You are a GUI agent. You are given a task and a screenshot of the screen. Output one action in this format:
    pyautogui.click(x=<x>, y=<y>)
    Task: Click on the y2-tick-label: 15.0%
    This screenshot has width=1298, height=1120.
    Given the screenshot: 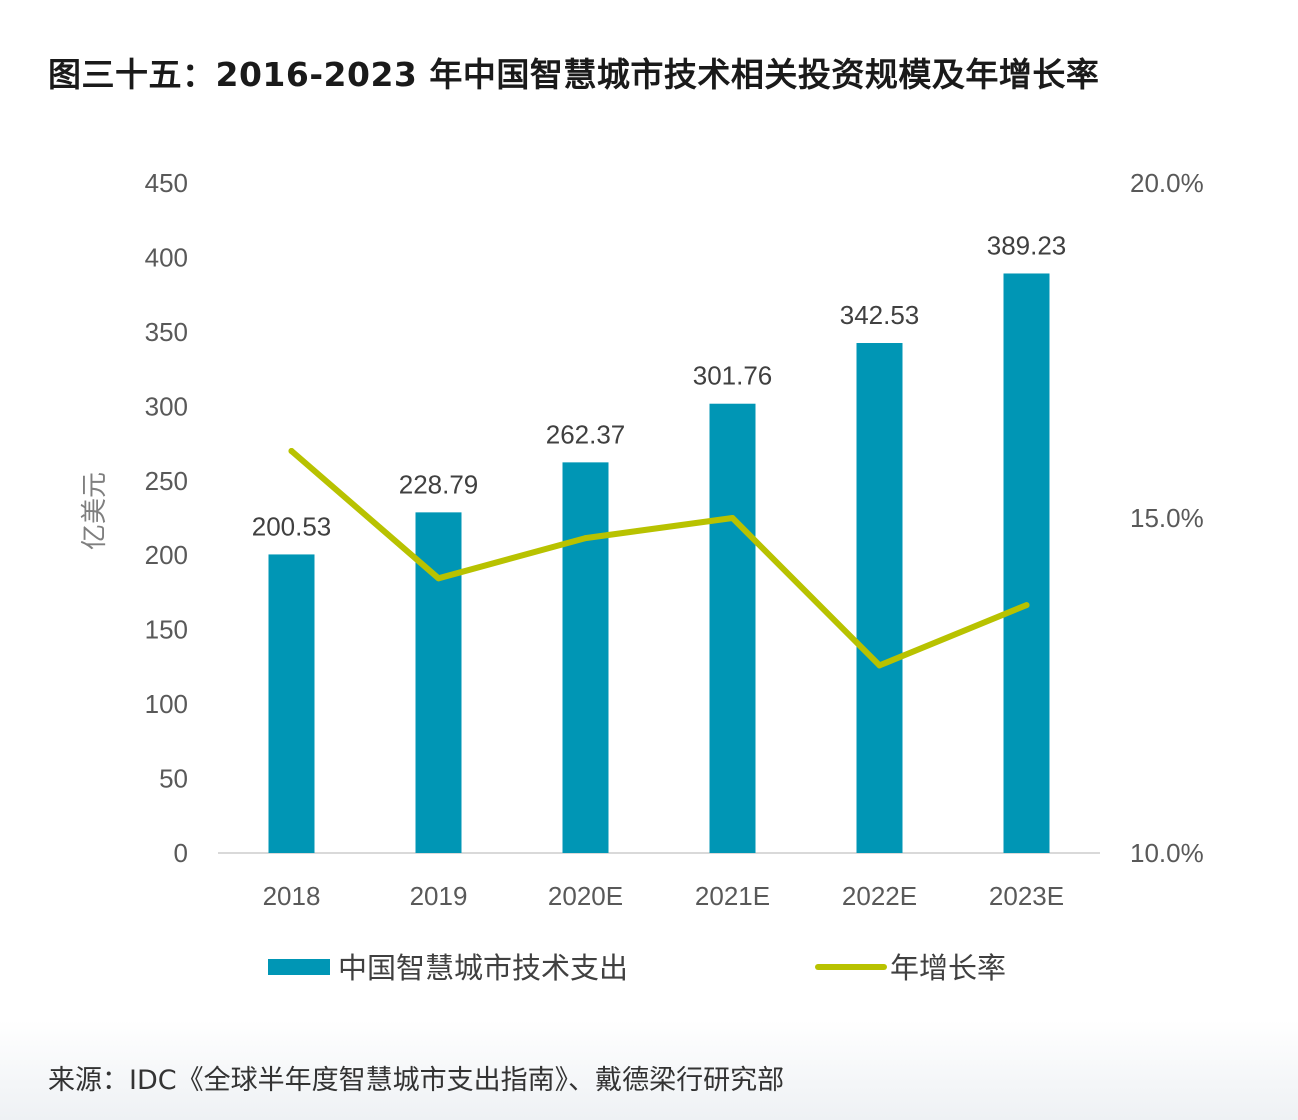 What is the action you would take?
    pyautogui.click(x=1167, y=518)
    